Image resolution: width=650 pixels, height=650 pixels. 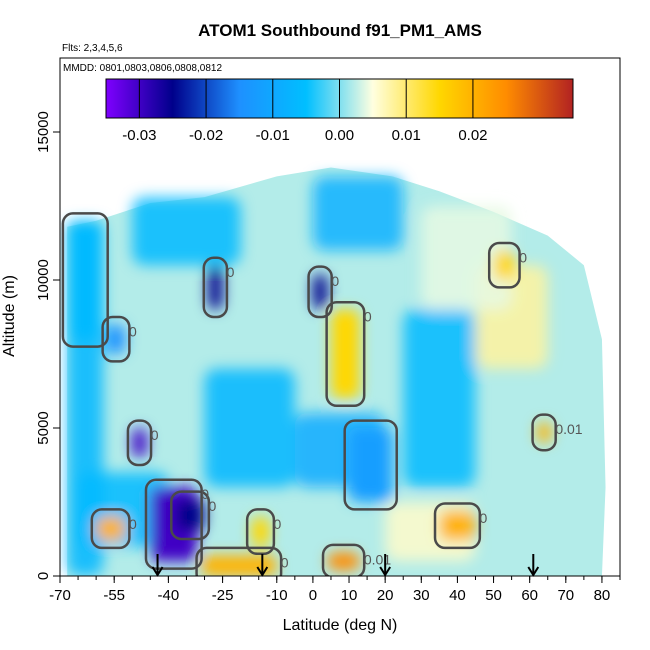 I want to click on x-tick-label: 0, so click(x=313, y=595).